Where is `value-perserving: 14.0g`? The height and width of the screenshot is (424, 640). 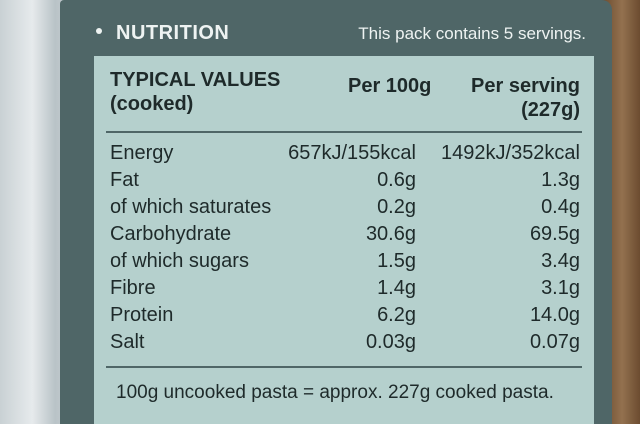
value-perserving: 14.0g is located at coordinates (554, 315).